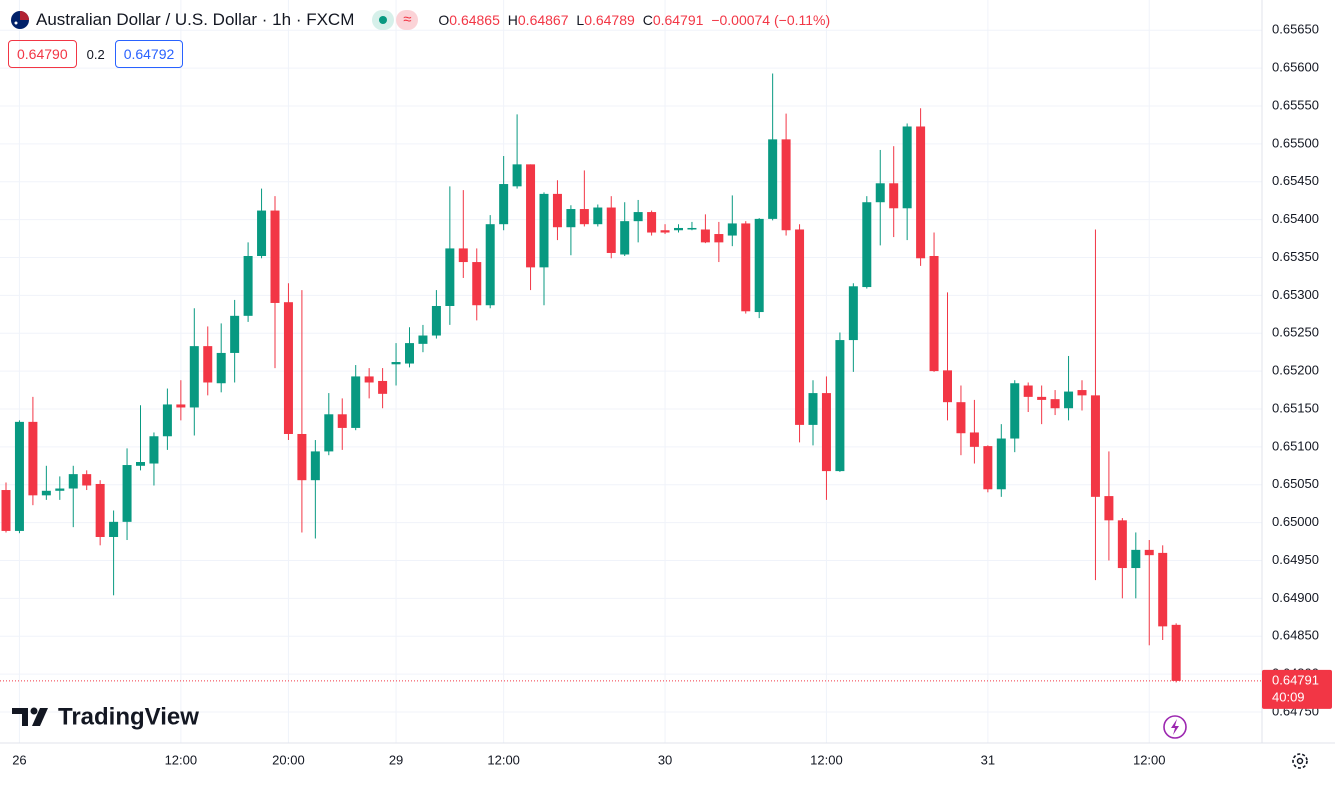 This screenshot has height=785, width=1335. Describe the element at coordinates (988, 759) in the screenshot. I see `x-tick-label: 31` at that location.